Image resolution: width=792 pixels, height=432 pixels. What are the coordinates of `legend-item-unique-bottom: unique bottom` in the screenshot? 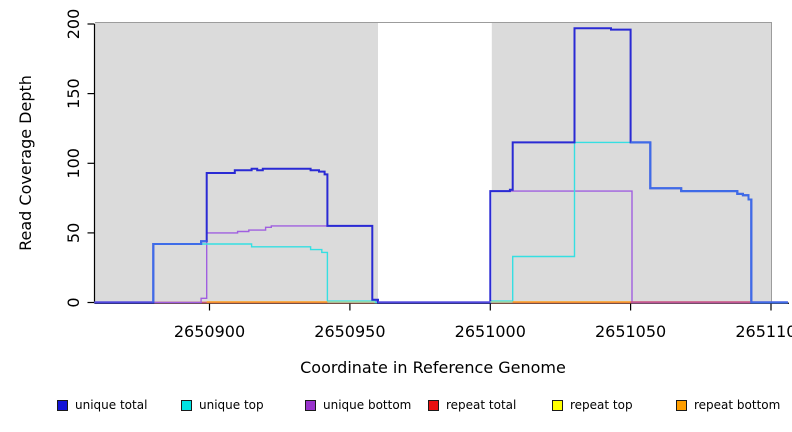 It's located at (358, 405).